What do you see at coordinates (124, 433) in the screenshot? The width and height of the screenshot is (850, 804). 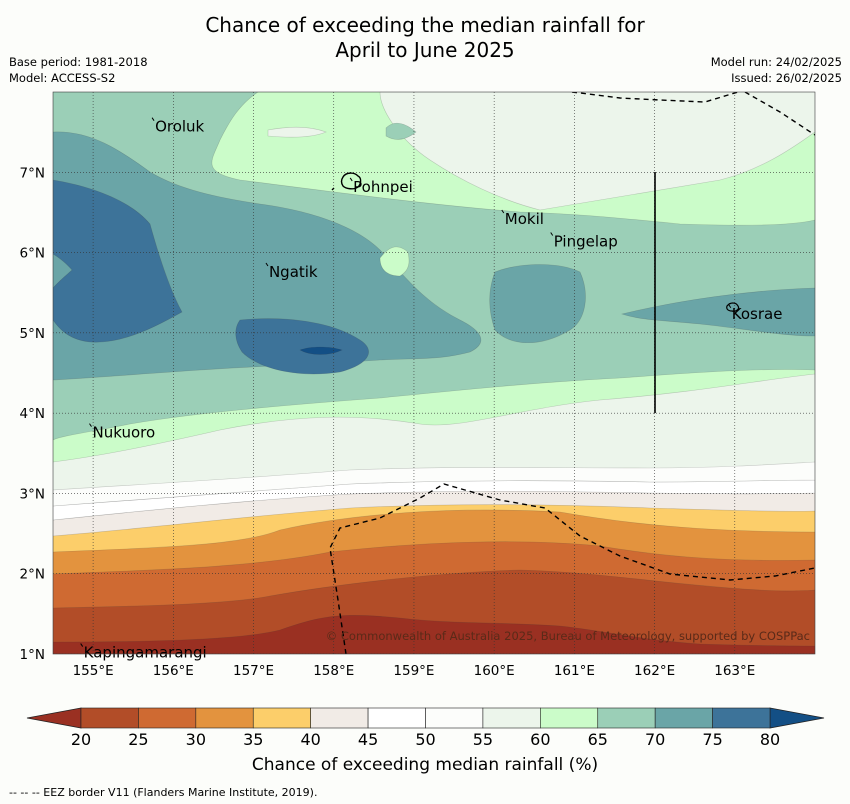 I see `place-label: Nukuoro` at bounding box center [124, 433].